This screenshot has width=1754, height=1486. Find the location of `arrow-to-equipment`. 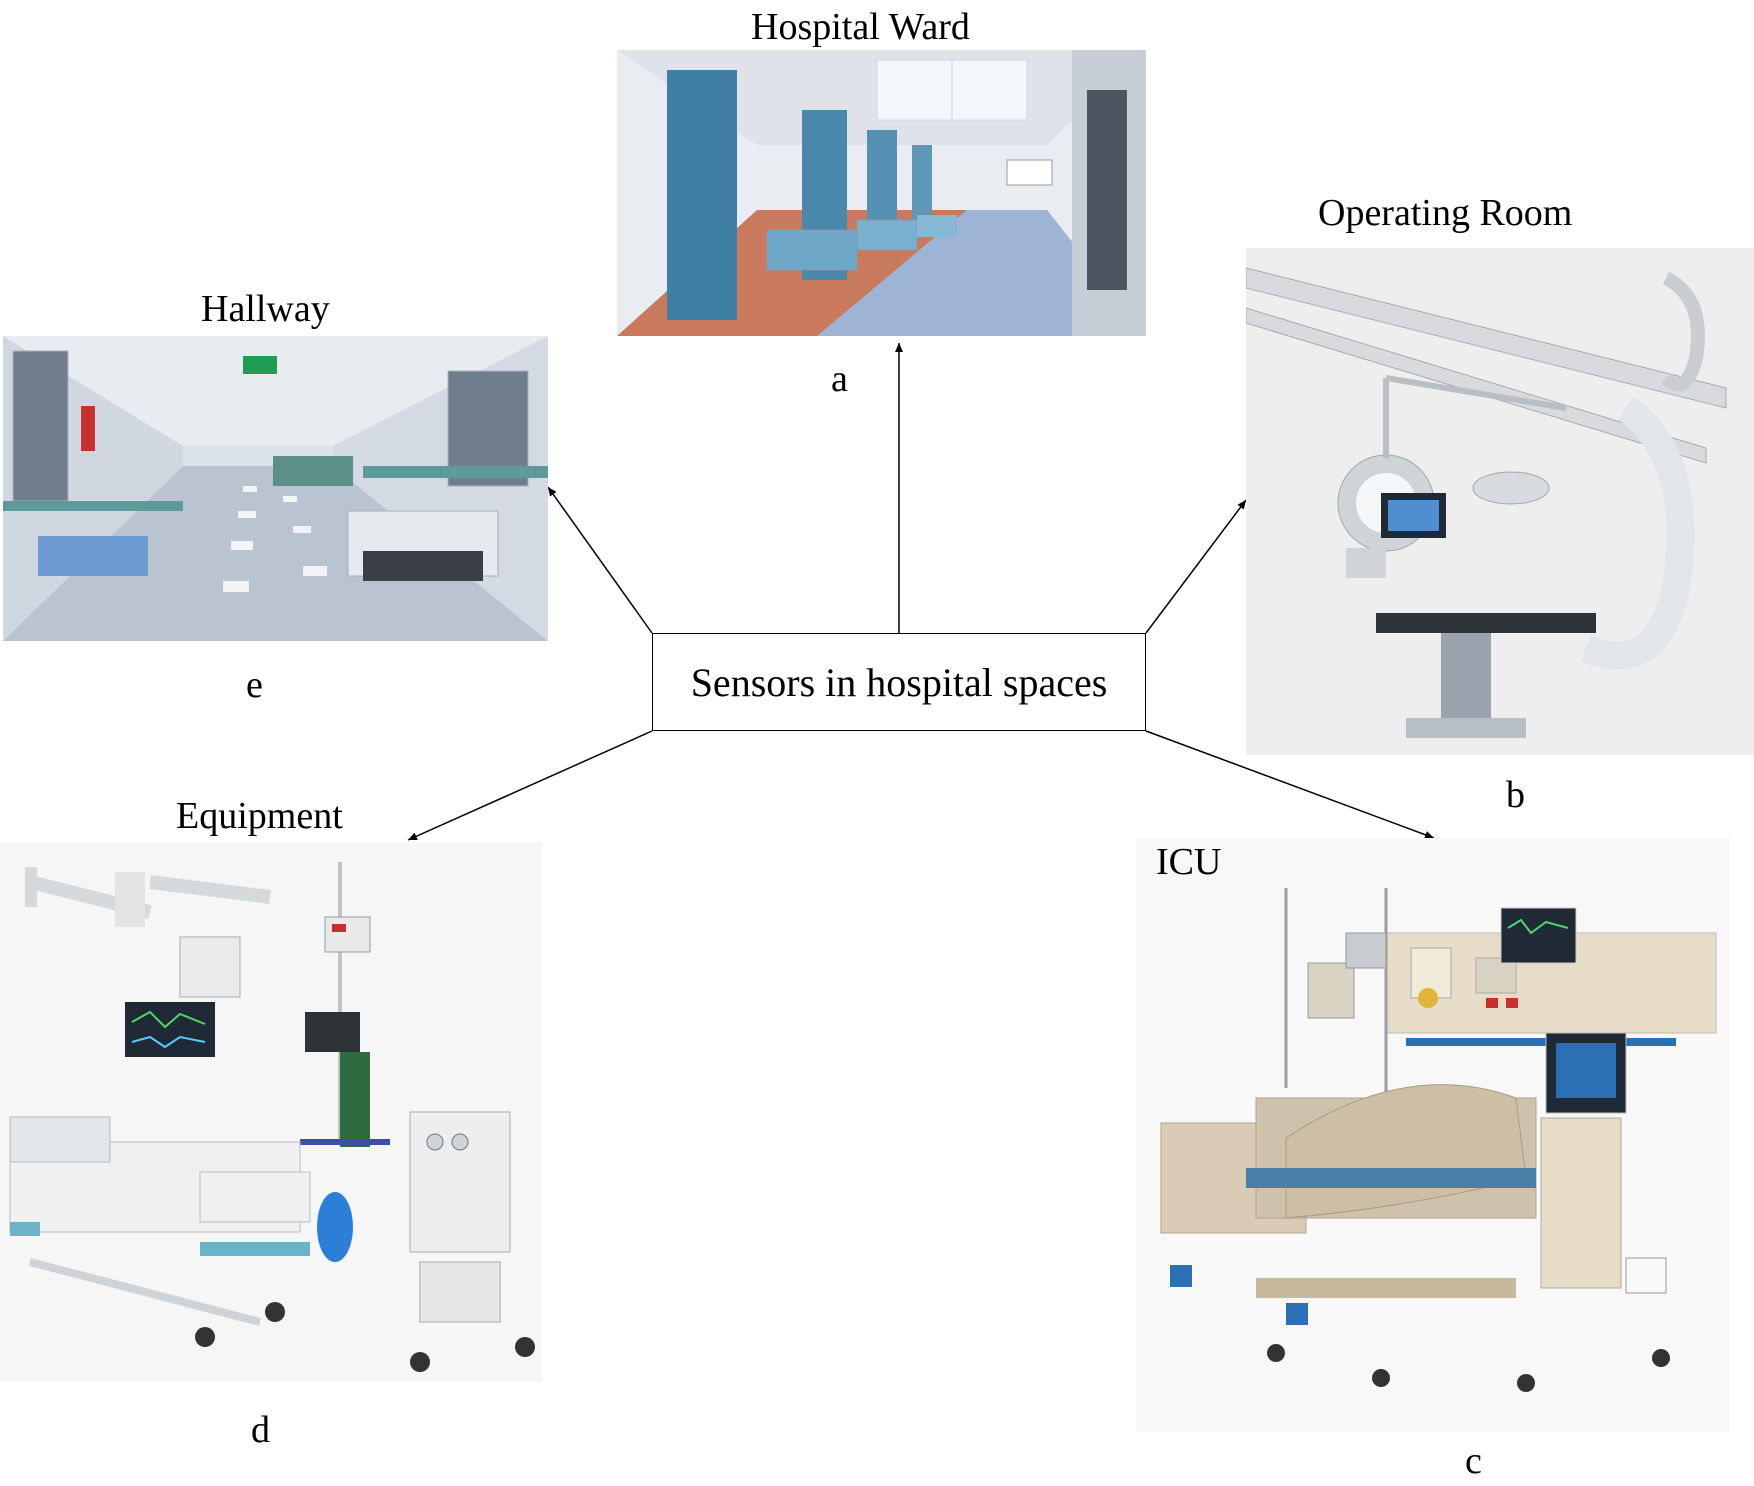

arrow-to-equipment is located at coordinates (530, 785).